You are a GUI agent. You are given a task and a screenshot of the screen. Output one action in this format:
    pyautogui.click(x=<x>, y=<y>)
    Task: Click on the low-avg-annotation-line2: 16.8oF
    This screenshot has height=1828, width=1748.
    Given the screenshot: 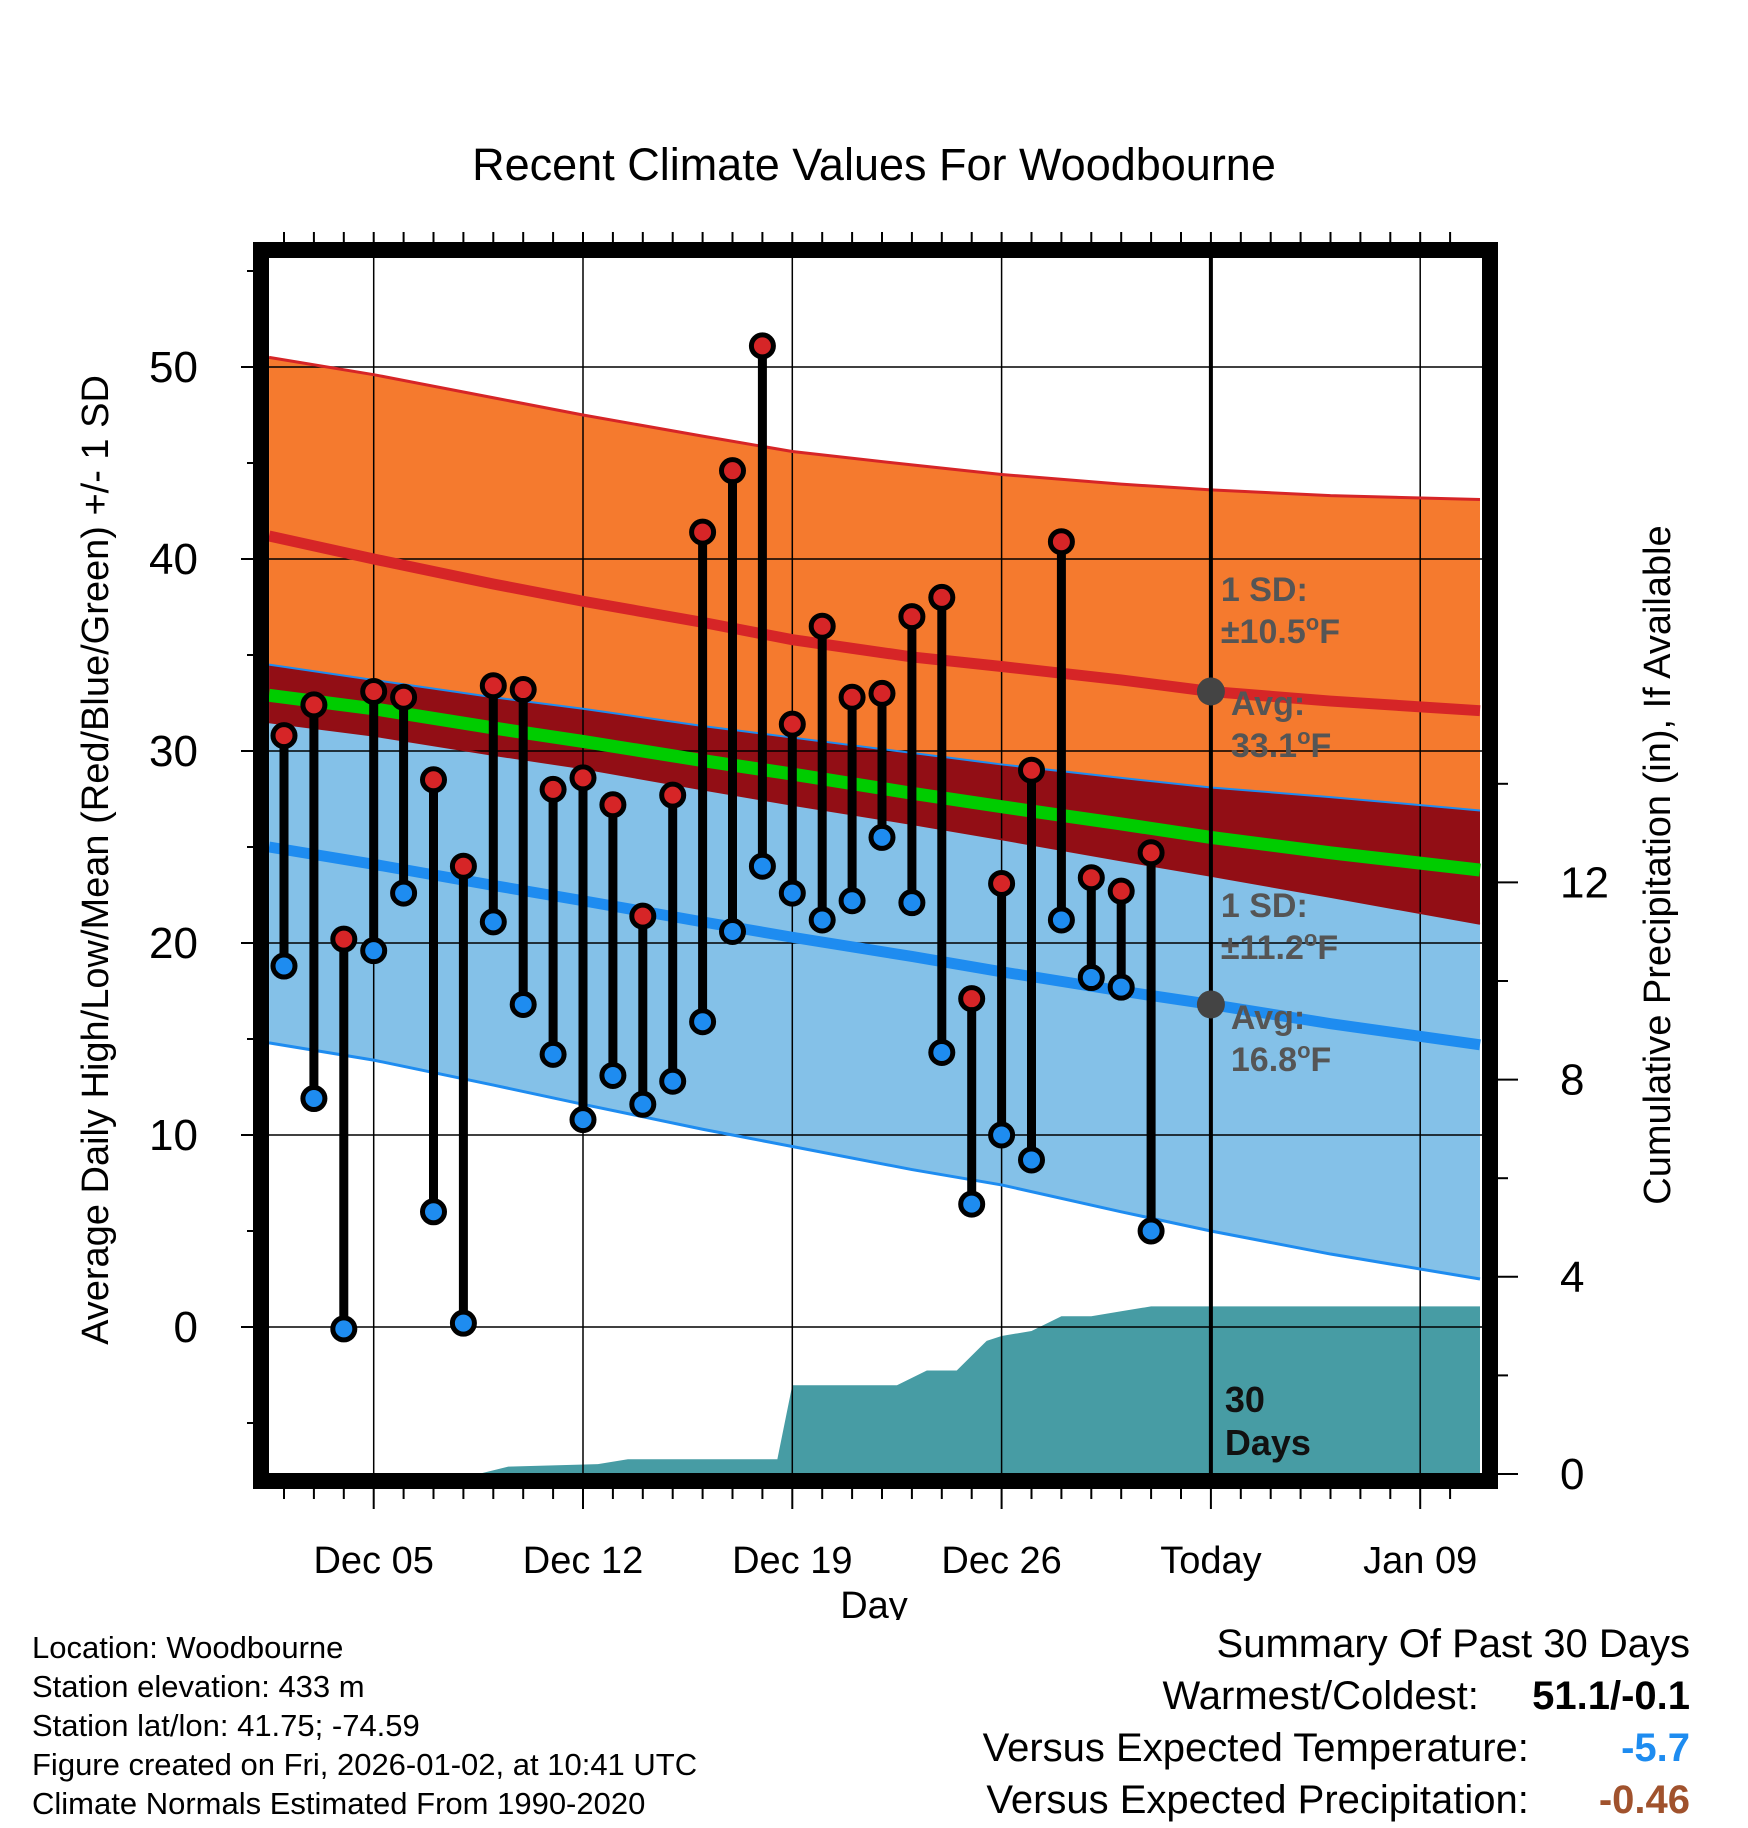 What is the action you would take?
    pyautogui.click(x=1281, y=1058)
    